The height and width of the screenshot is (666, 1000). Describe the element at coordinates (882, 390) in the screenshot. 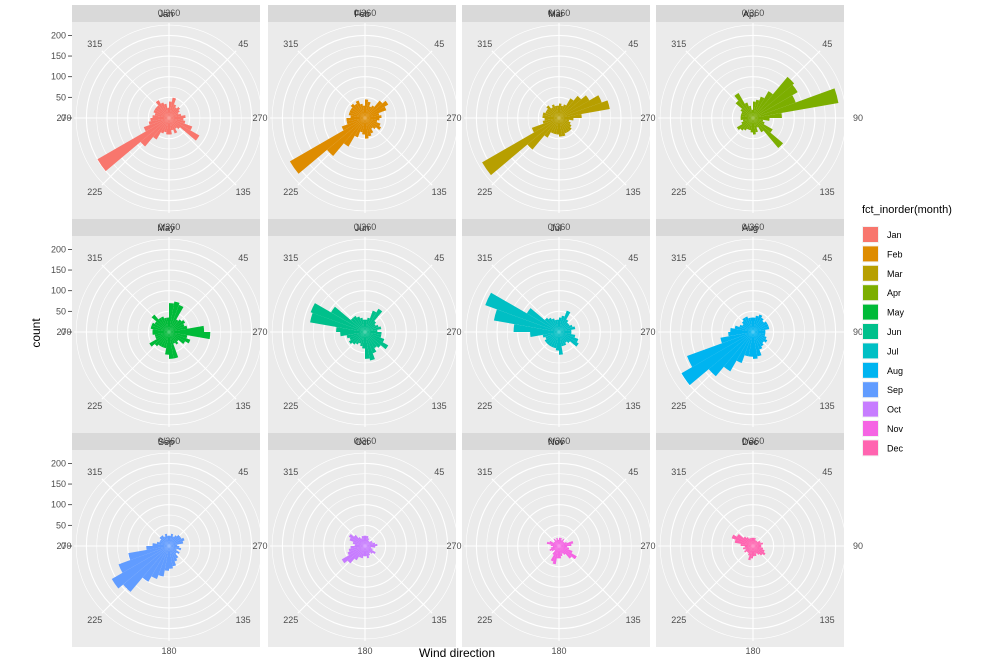

I see `legend-item-sep: Sep` at that location.